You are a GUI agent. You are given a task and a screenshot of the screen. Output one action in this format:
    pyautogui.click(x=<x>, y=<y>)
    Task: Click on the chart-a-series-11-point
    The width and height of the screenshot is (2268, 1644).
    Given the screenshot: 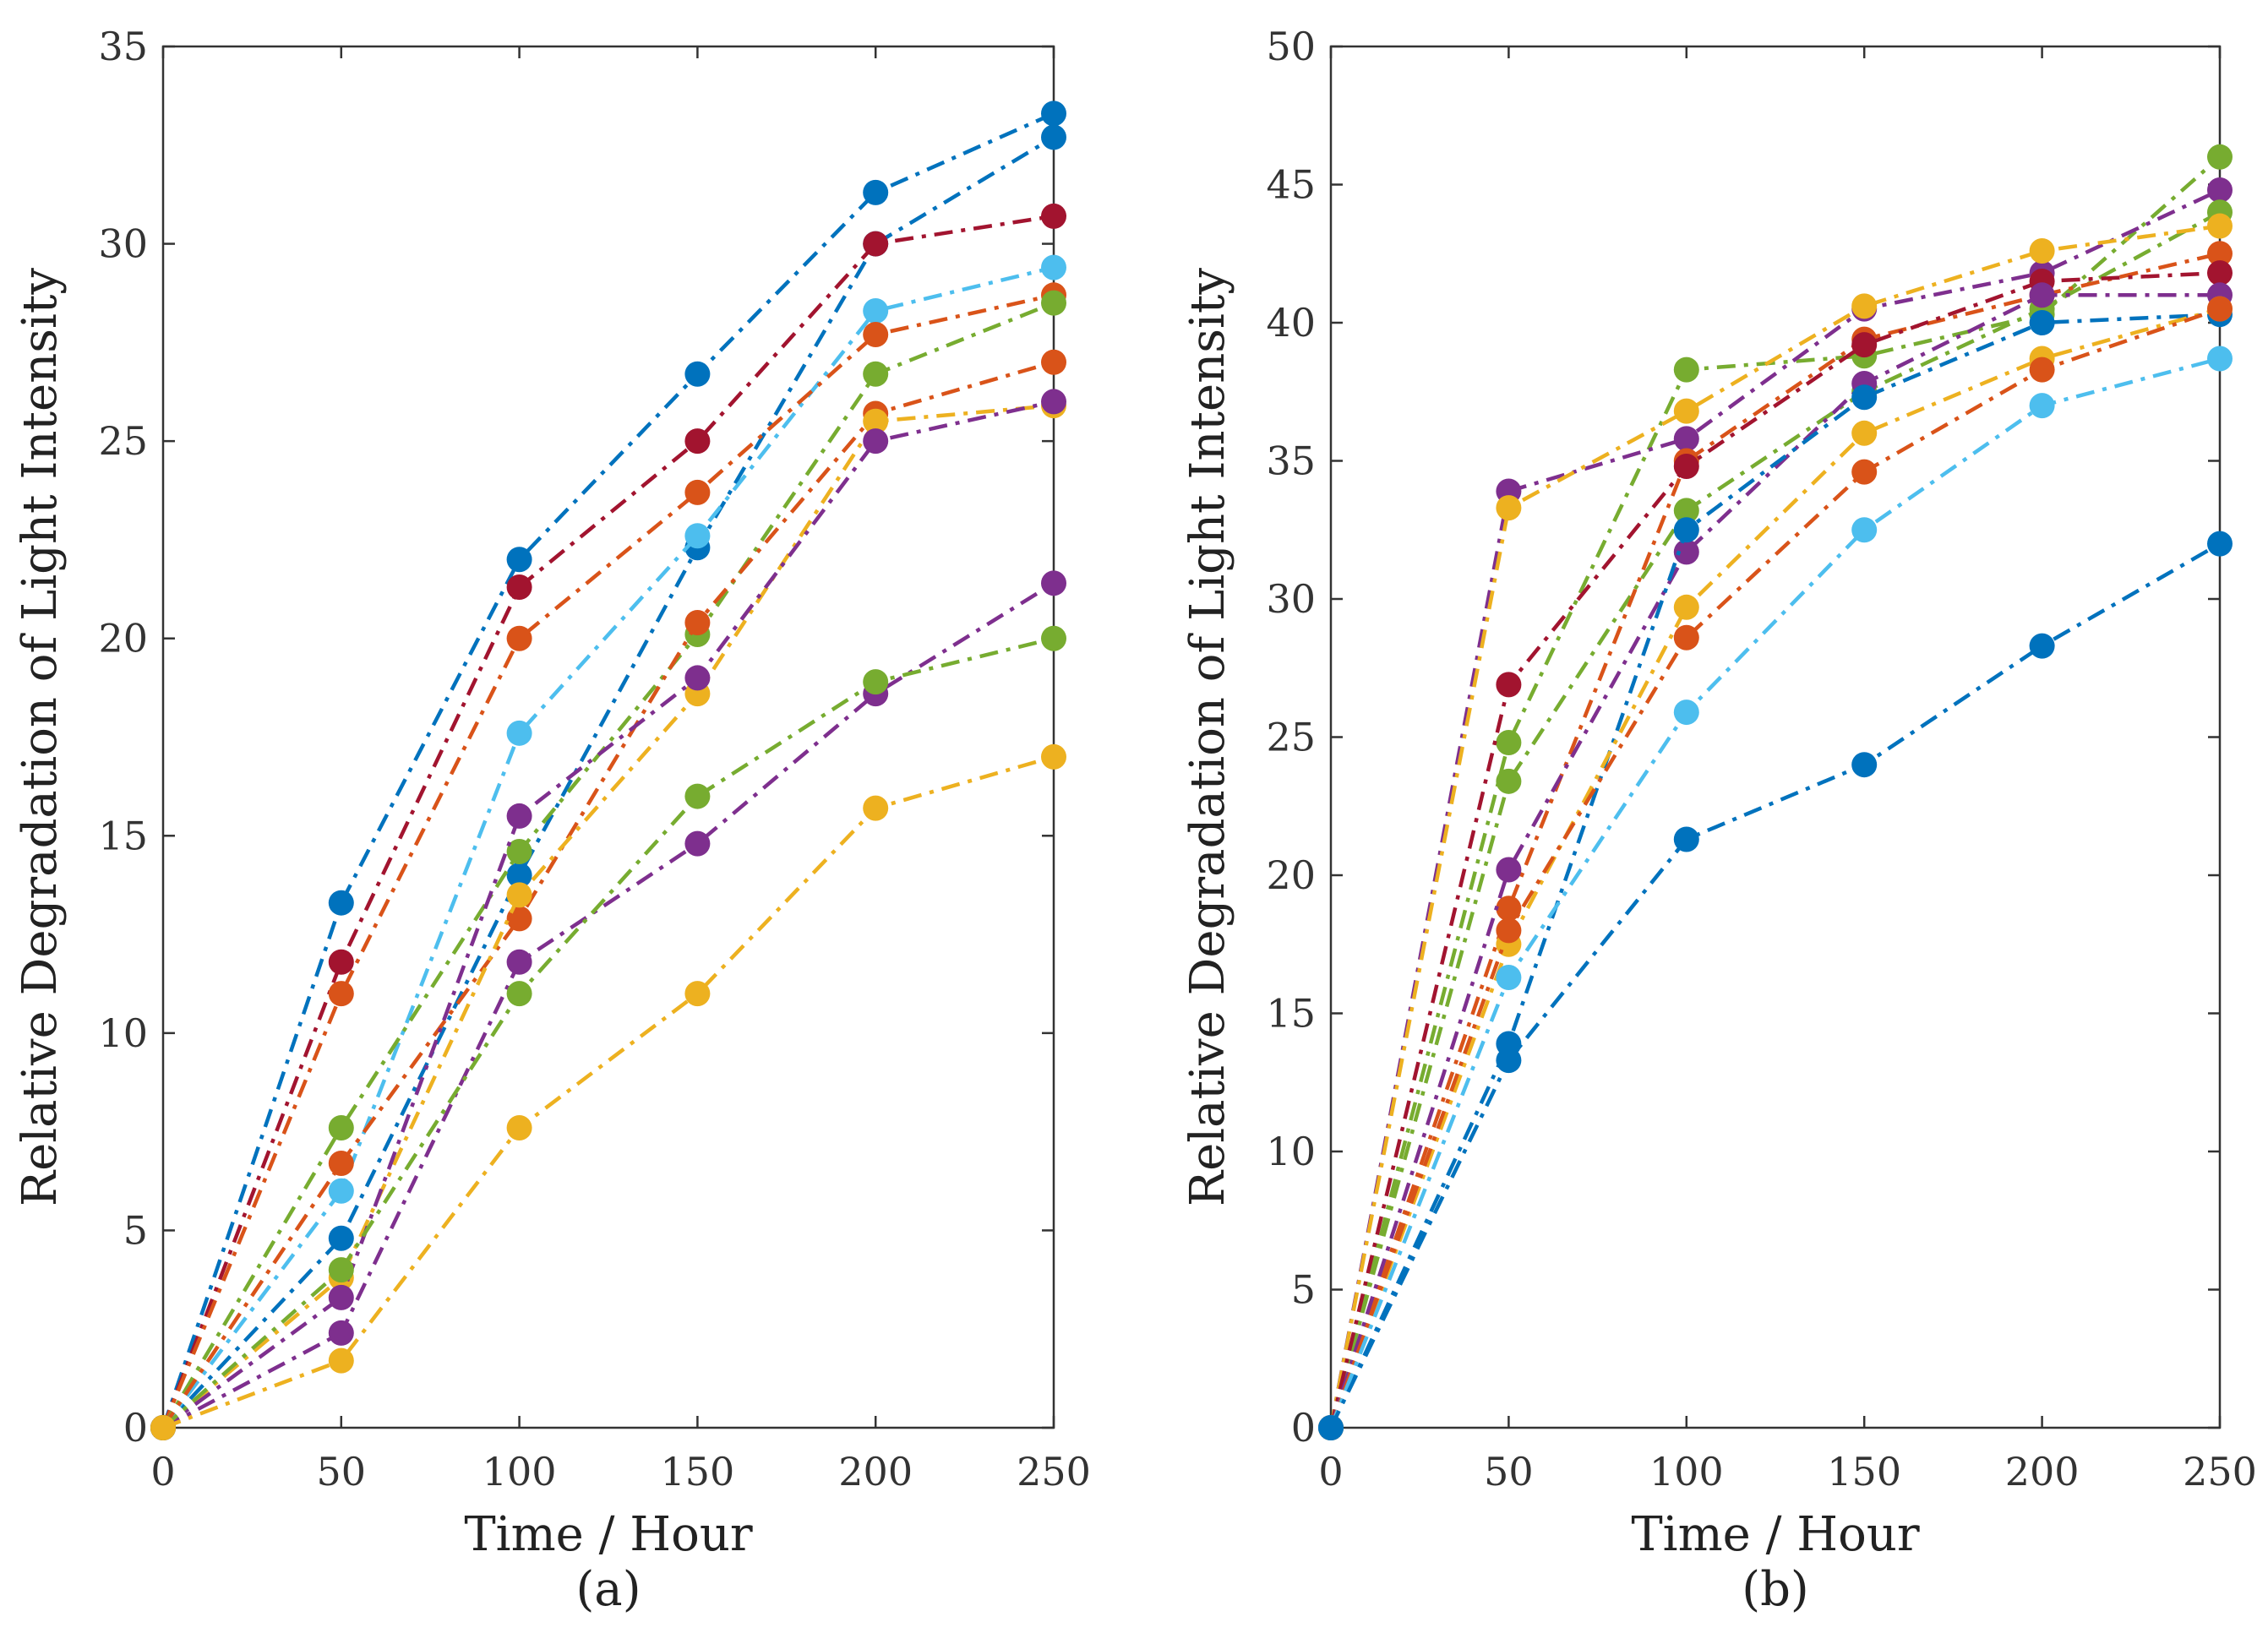 What is the action you would take?
    pyautogui.click(x=519, y=994)
    